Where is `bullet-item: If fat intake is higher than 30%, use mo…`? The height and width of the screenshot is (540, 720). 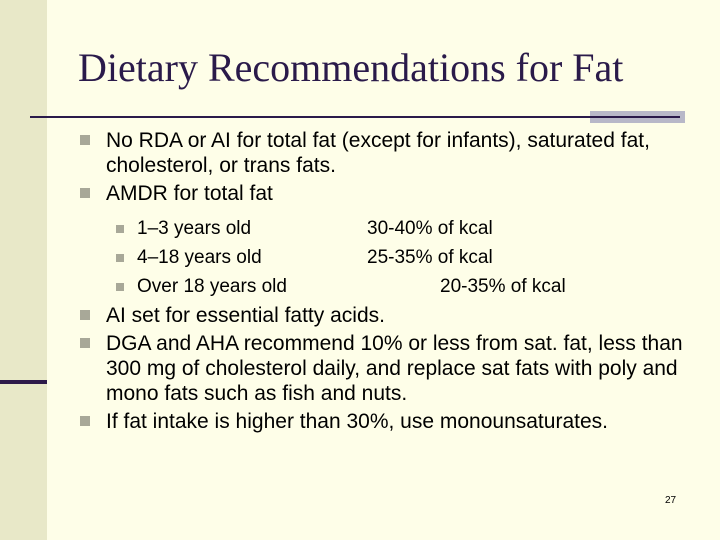 bullet-item: If fat intake is higher than 30%, use mo… is located at coordinates (385, 421).